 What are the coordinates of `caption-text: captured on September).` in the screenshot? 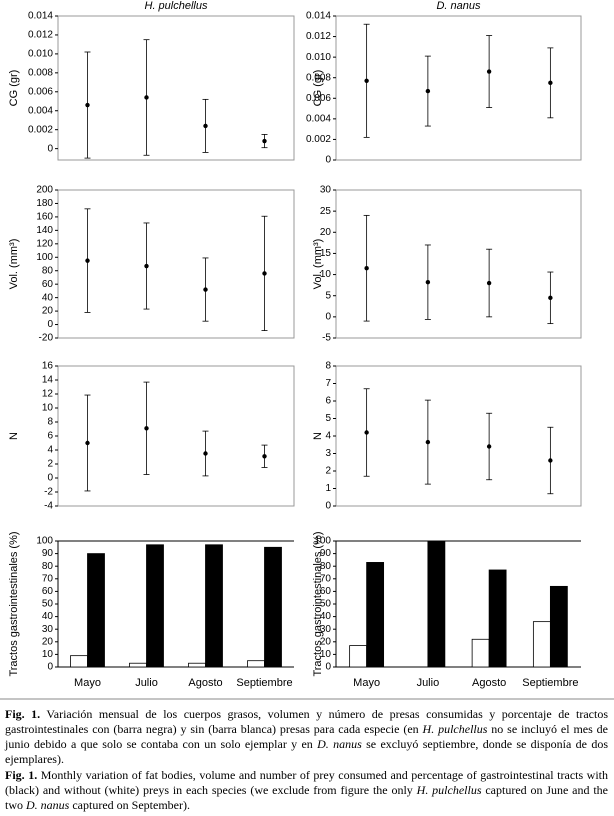 It's located at (129, 805).